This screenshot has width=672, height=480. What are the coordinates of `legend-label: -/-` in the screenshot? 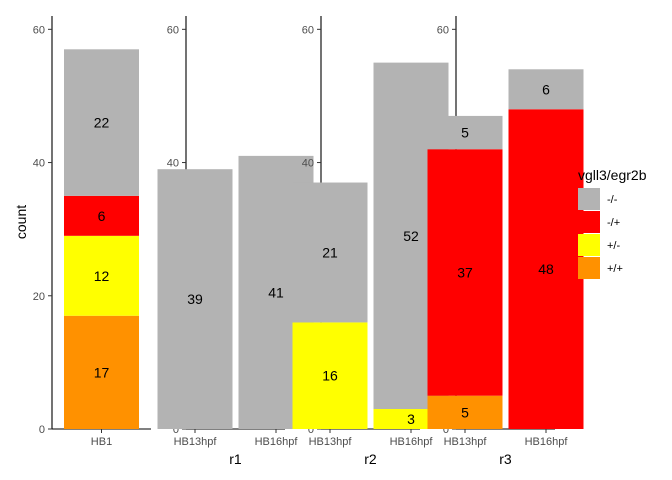 It's located at (612, 200).